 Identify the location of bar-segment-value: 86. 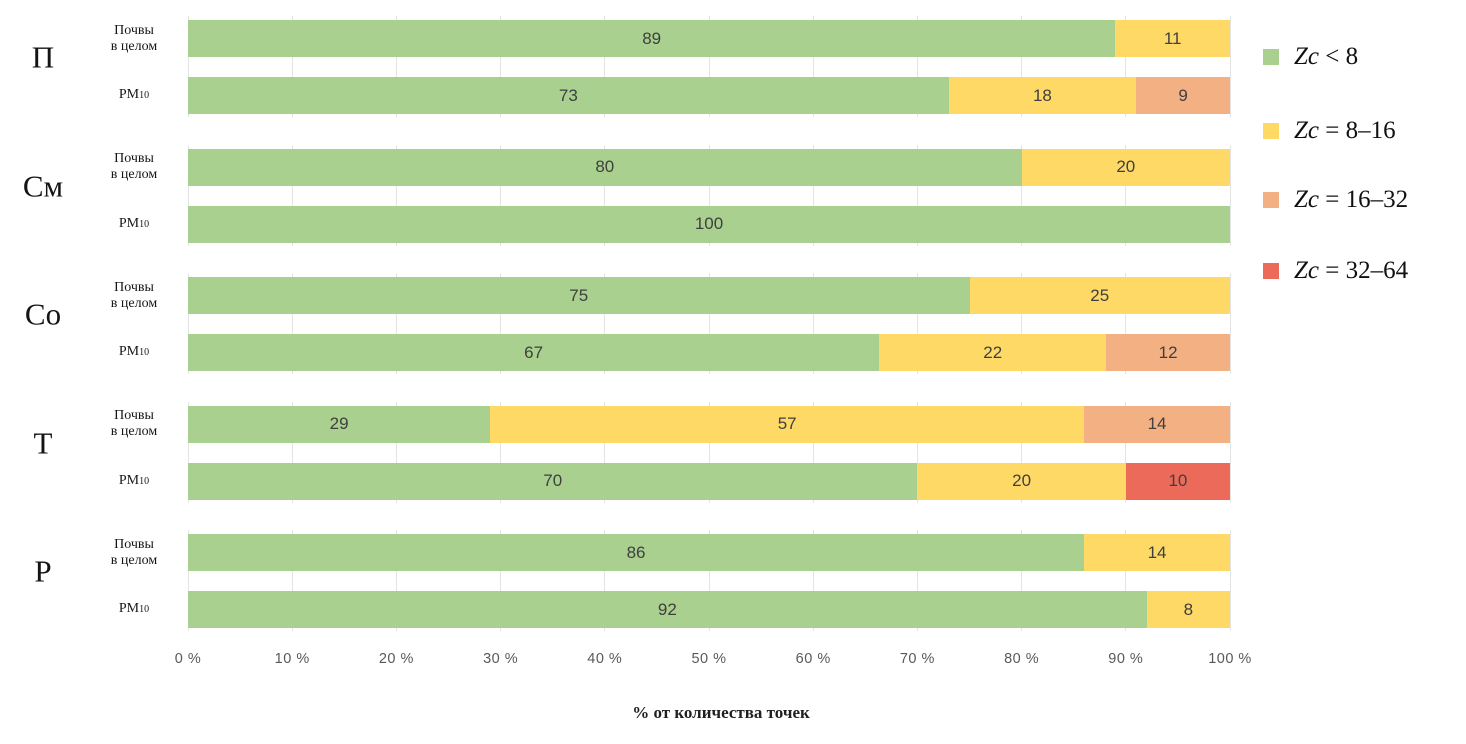
(636, 552).